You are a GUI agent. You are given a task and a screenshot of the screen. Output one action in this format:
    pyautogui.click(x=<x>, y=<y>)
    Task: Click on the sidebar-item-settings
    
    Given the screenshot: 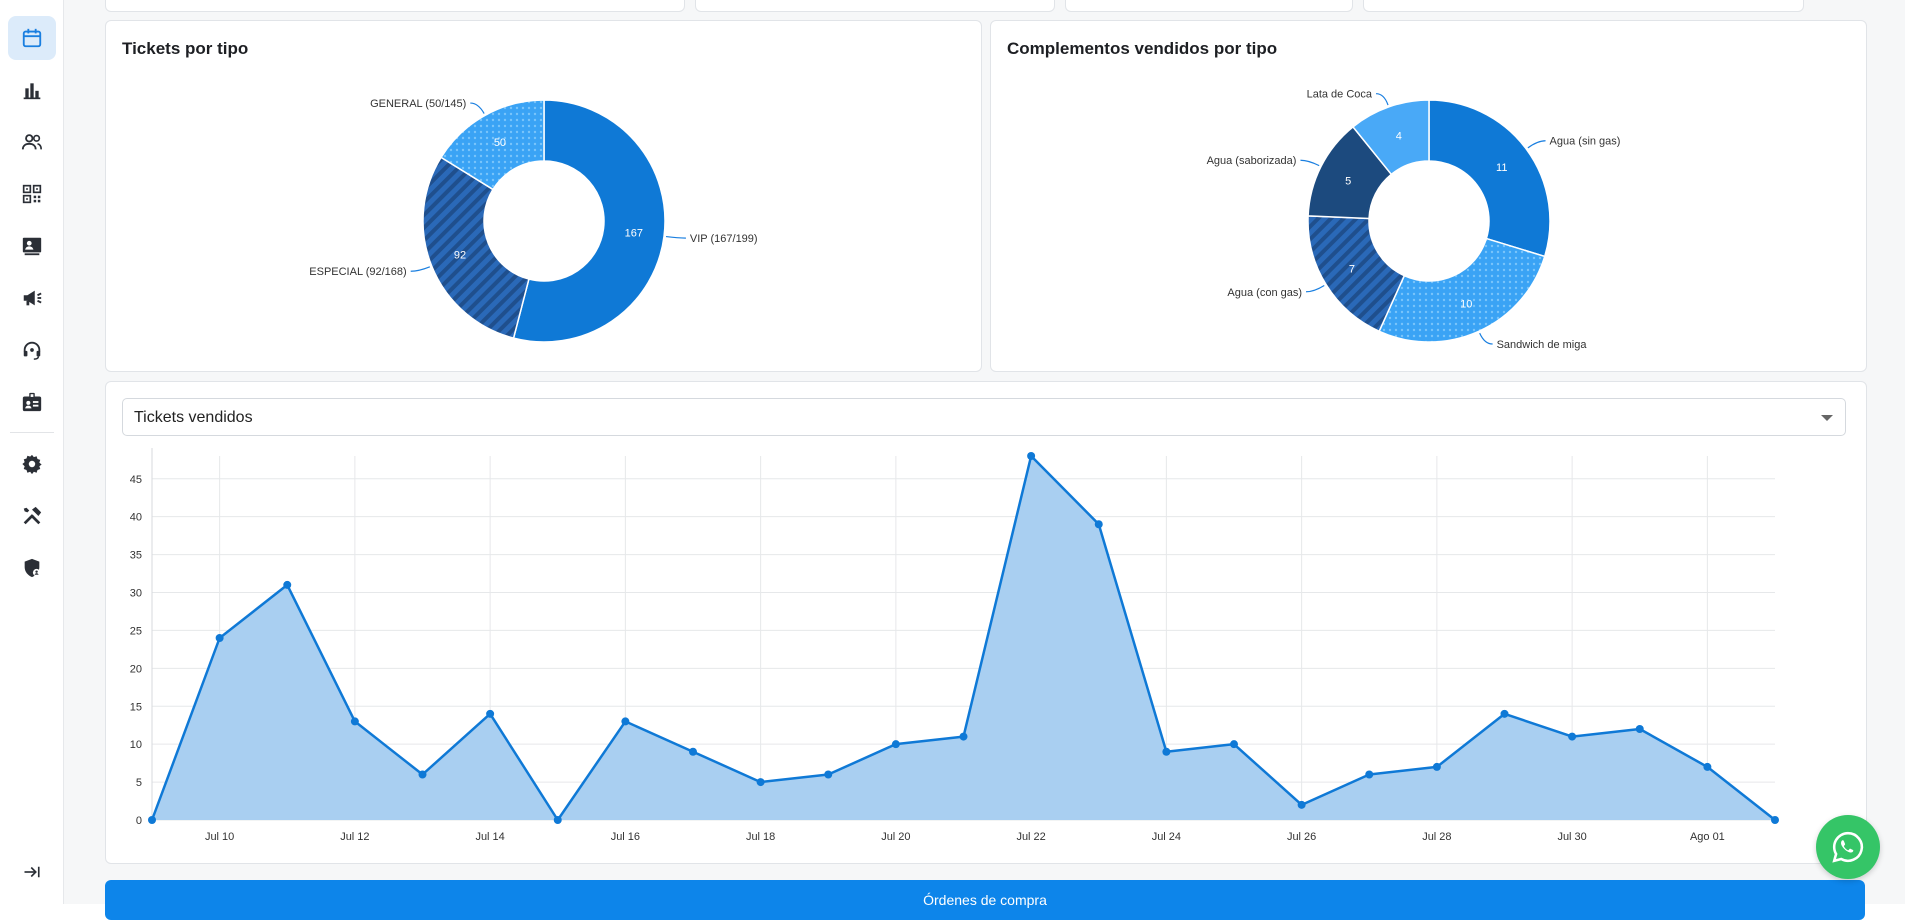 What is the action you would take?
    pyautogui.click(x=32, y=464)
    